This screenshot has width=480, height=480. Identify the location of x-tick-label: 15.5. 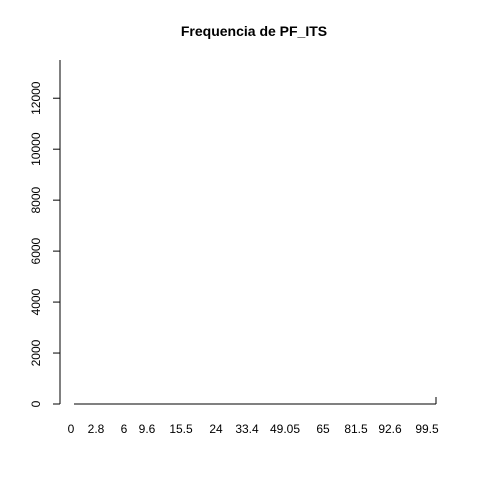
(181, 429).